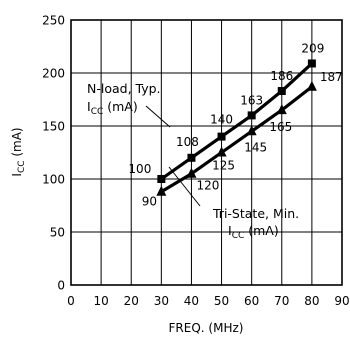 This screenshot has height=339, width=350. Describe the element at coordinates (207, 186) in the screenshot. I see `tristate-data-label: 120` at that location.